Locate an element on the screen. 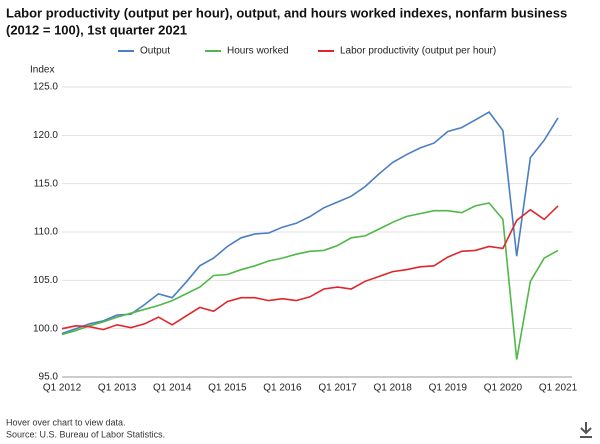 This screenshot has height=444, width=600. y-tick-label: 125.0 is located at coordinates (45, 87).